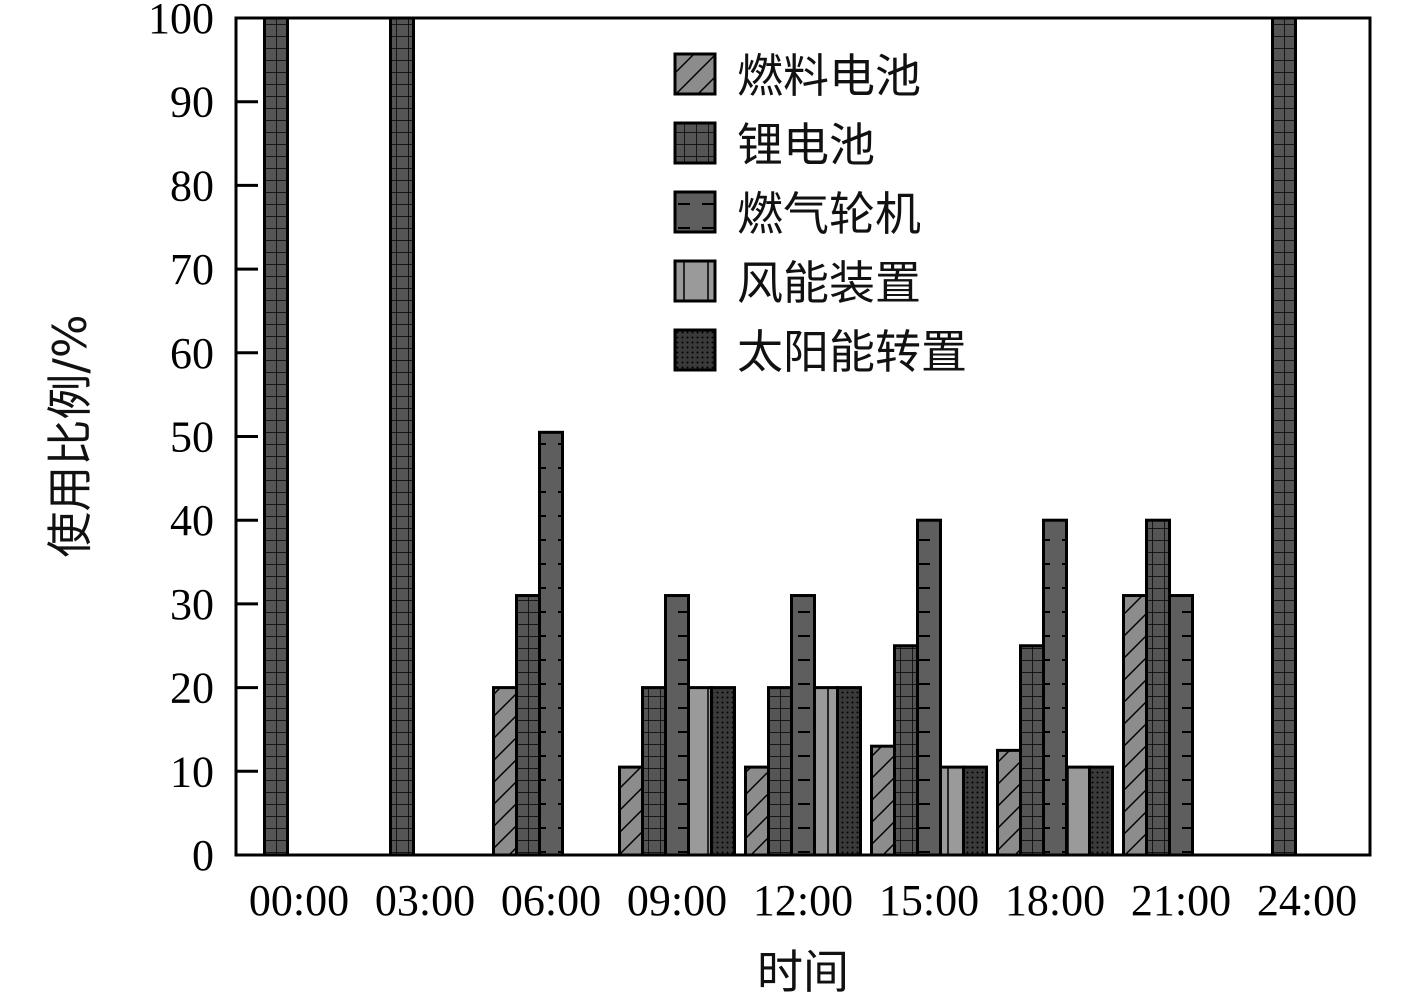 Image resolution: width=1417 pixels, height=998 pixels. Describe the element at coordinates (929, 900) in the screenshot. I see `x-tick-label: 15:00` at that location.